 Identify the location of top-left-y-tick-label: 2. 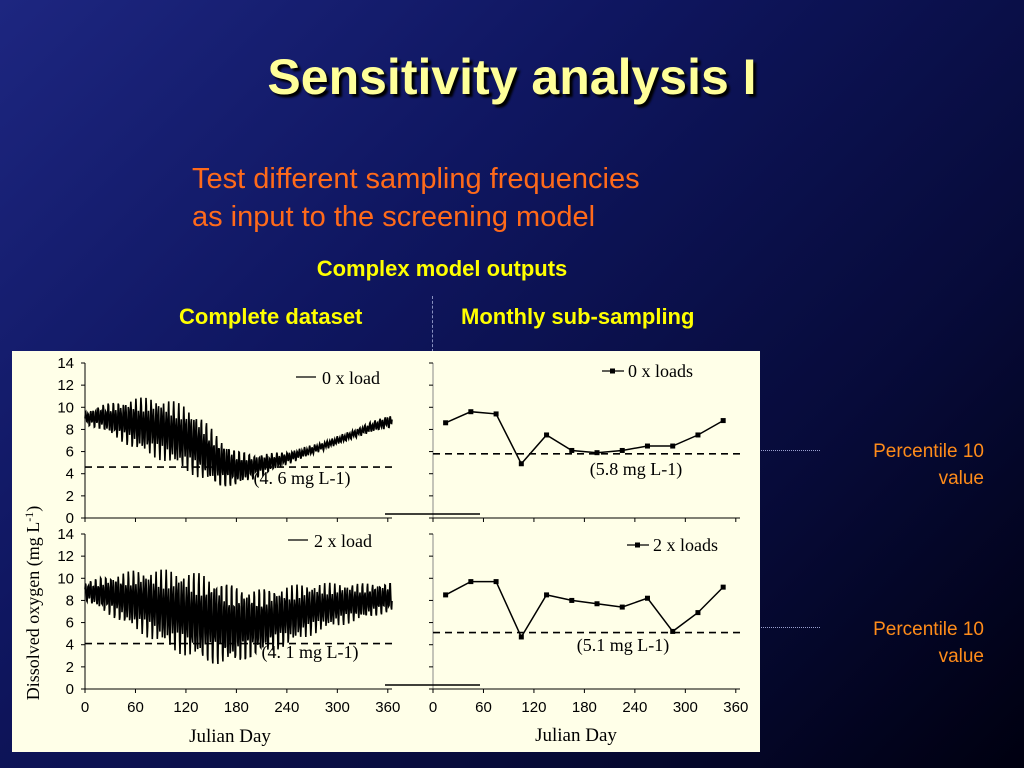
(70, 496).